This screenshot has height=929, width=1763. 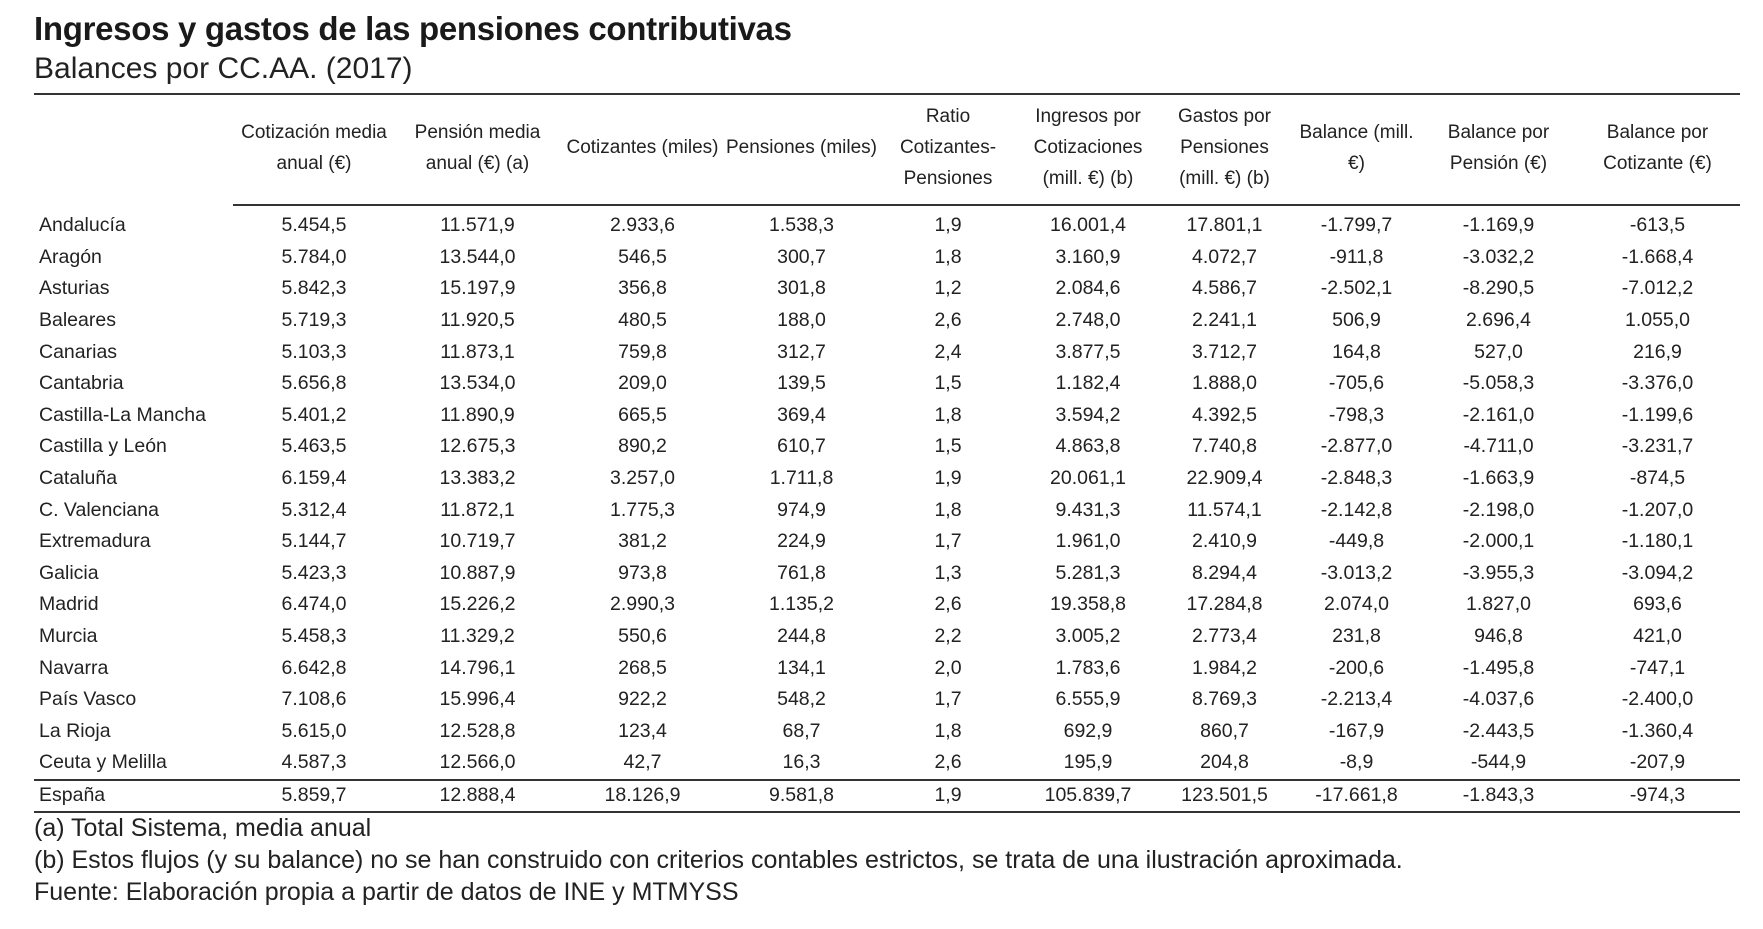 What do you see at coordinates (801, 225) in the screenshot?
I see `table-cell: 1.538,3` at bounding box center [801, 225].